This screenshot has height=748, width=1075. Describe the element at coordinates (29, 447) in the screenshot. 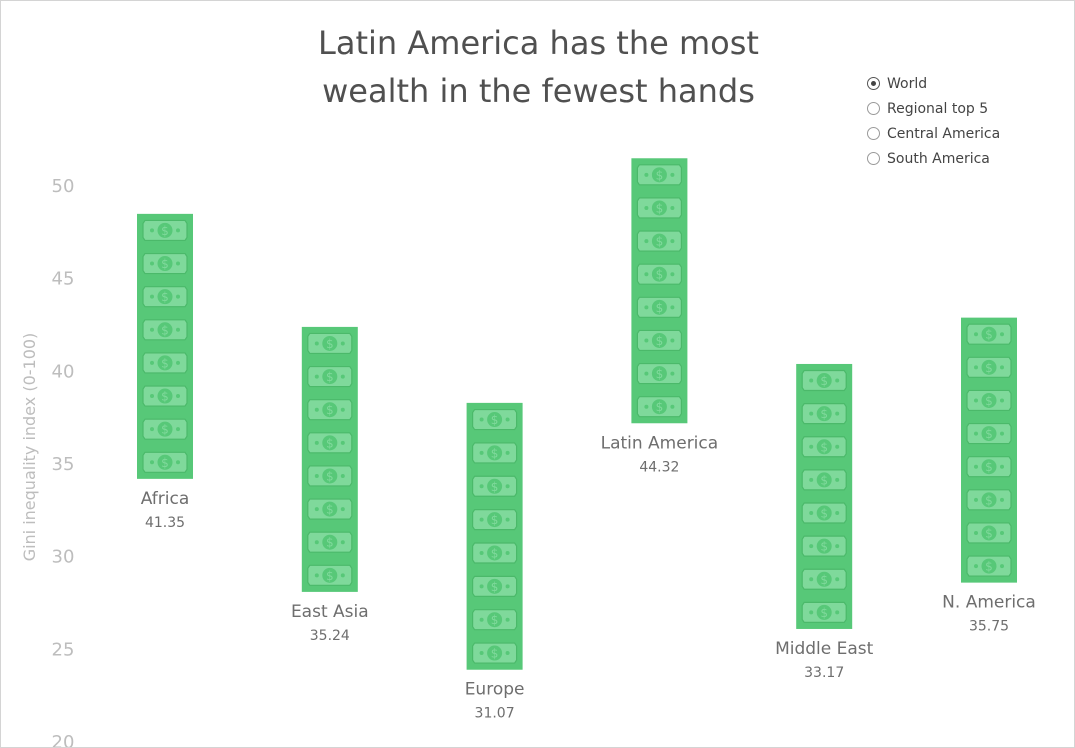

I see `y-axis-title: Gini inequality index (0-100)` at that location.